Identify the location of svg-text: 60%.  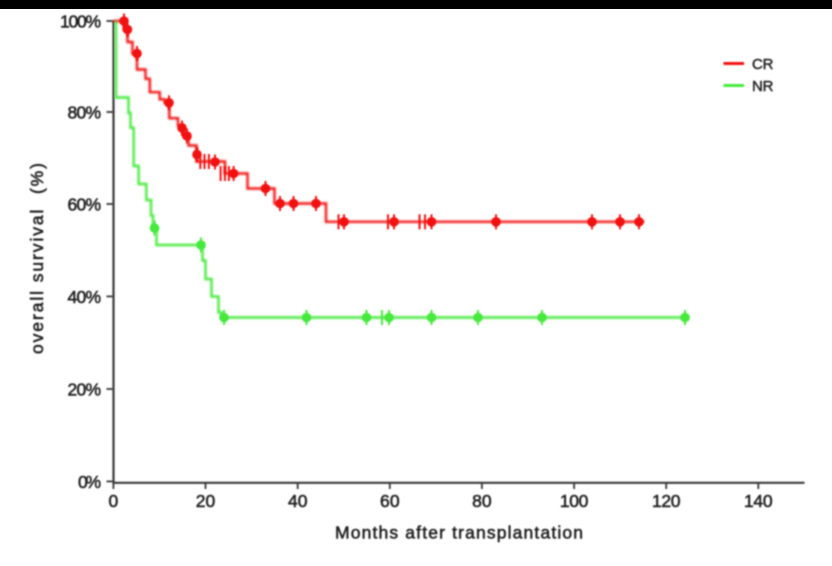
(85, 205).